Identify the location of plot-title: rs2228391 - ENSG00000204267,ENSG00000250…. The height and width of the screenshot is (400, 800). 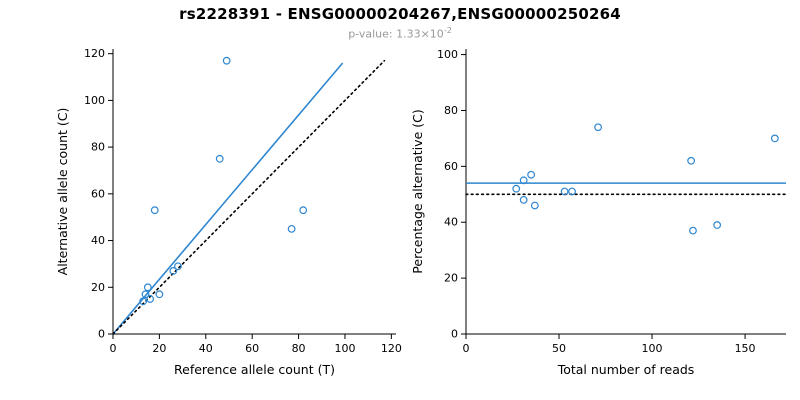
(400, 14).